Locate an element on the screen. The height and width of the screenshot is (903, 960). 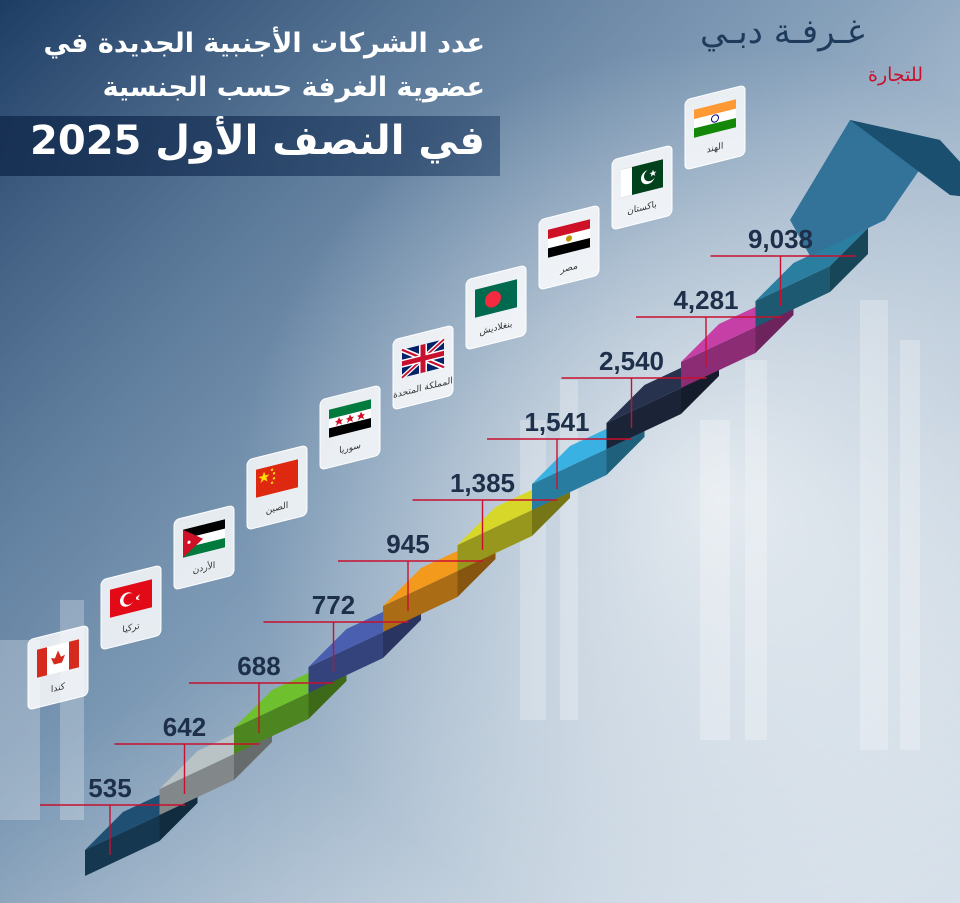
country-label: كندا is located at coordinates (58, 689).